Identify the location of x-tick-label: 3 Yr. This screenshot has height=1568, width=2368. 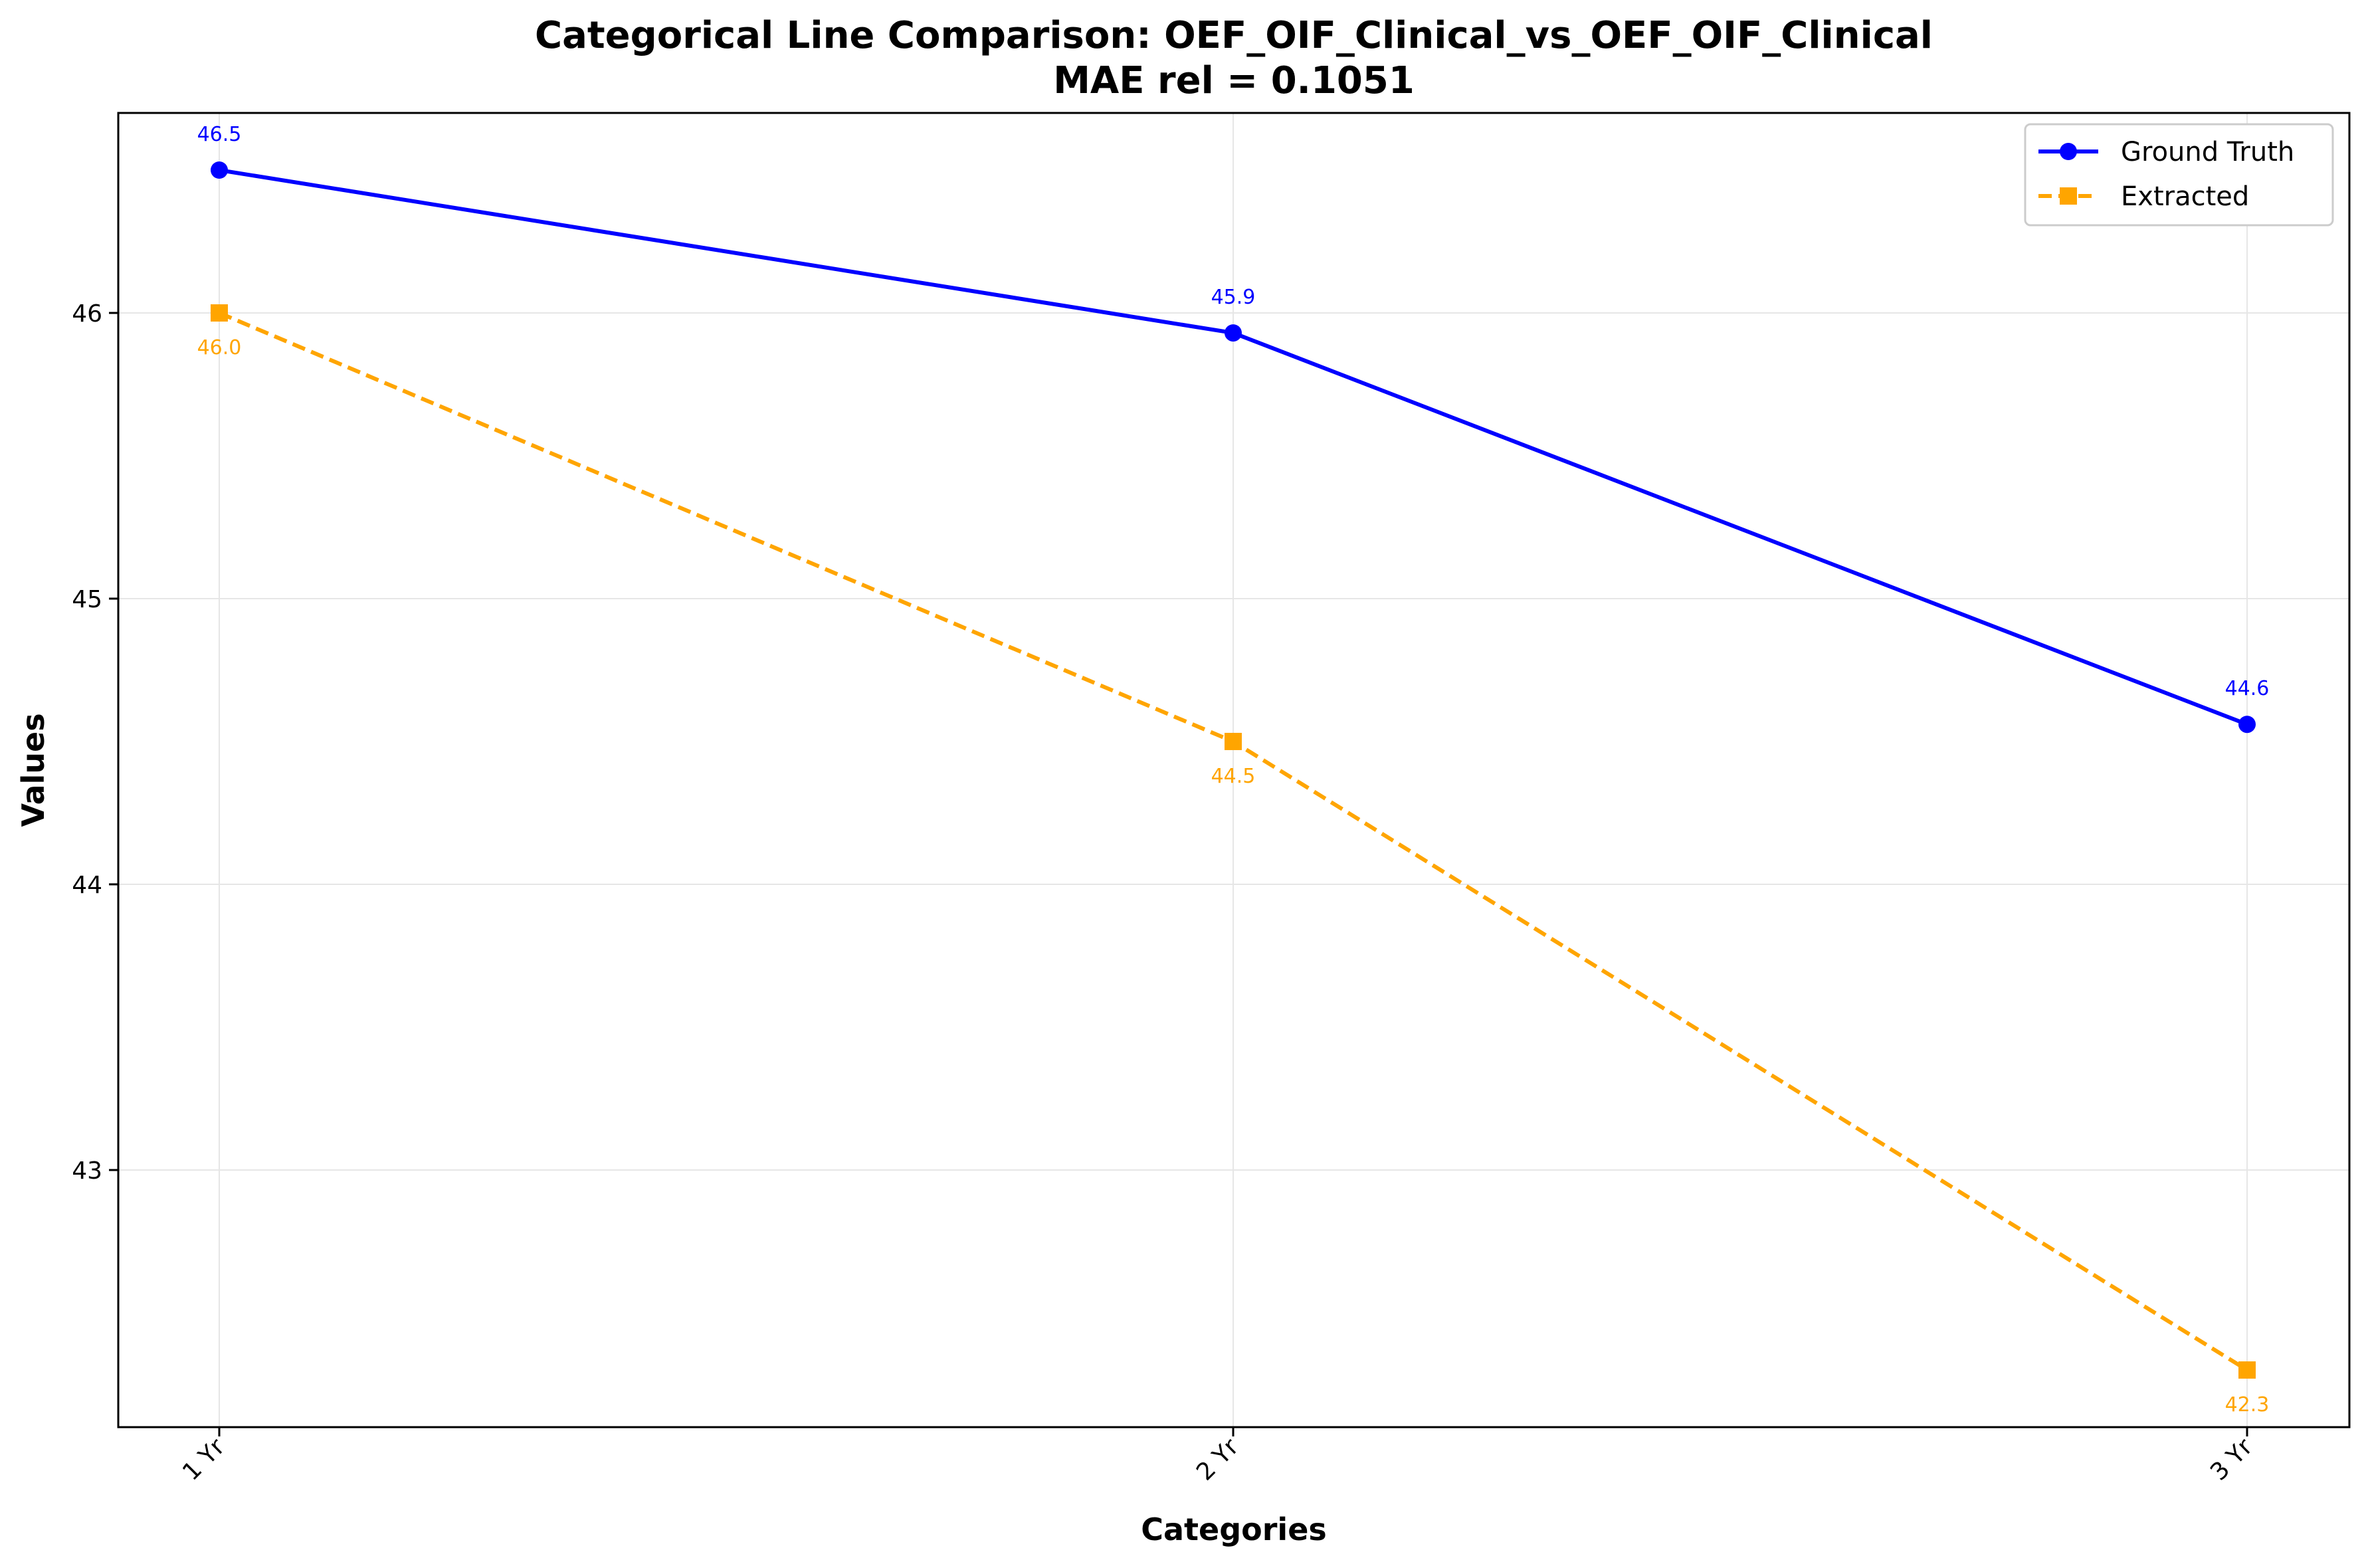
(2231, 1459).